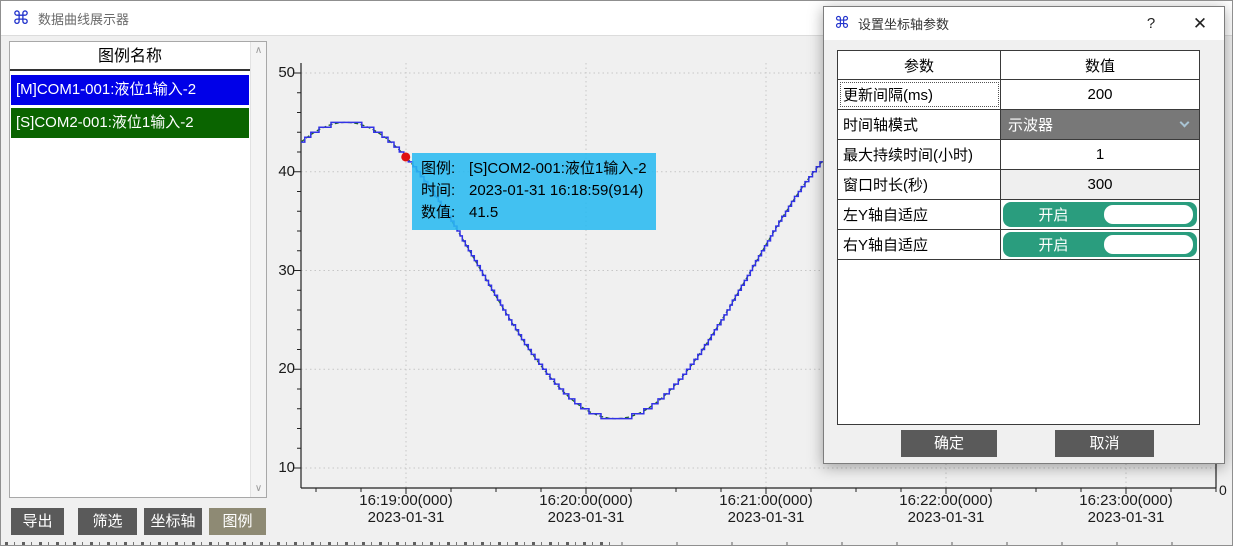 Image resolution: width=1233 pixels, height=546 pixels. I want to click on dialog-help-button: ?, so click(1151, 23).